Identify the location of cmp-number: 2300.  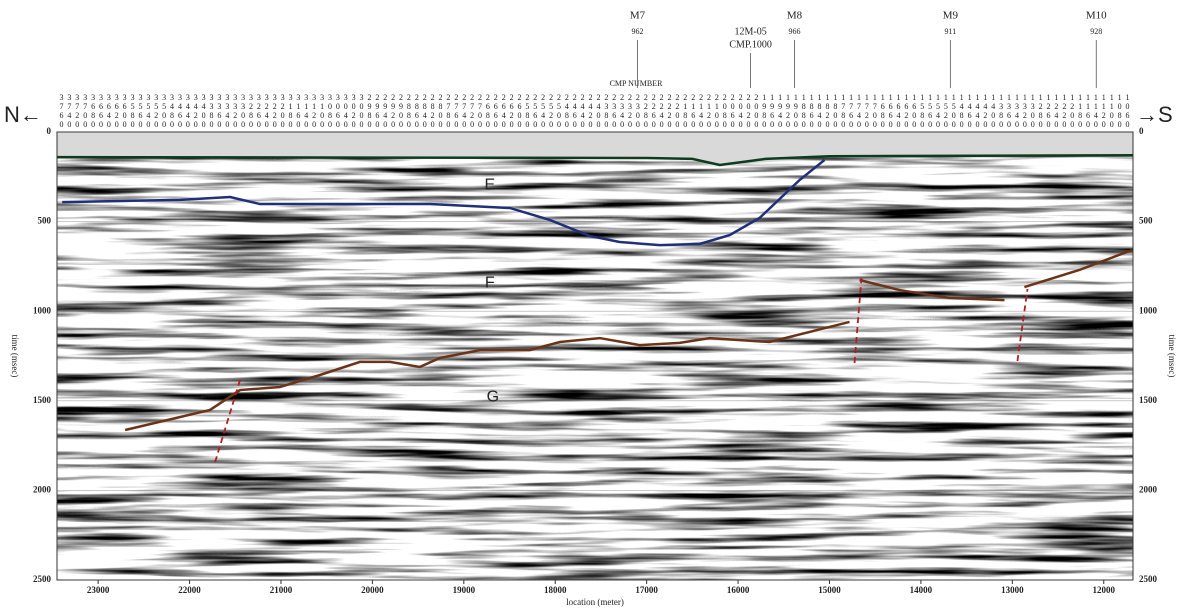
(638, 111).